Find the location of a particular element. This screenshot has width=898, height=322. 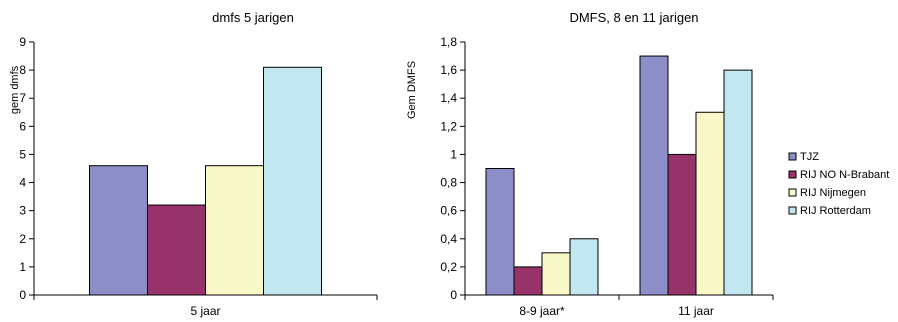

chart1-y-tick-label: 5 is located at coordinates (22, 154).